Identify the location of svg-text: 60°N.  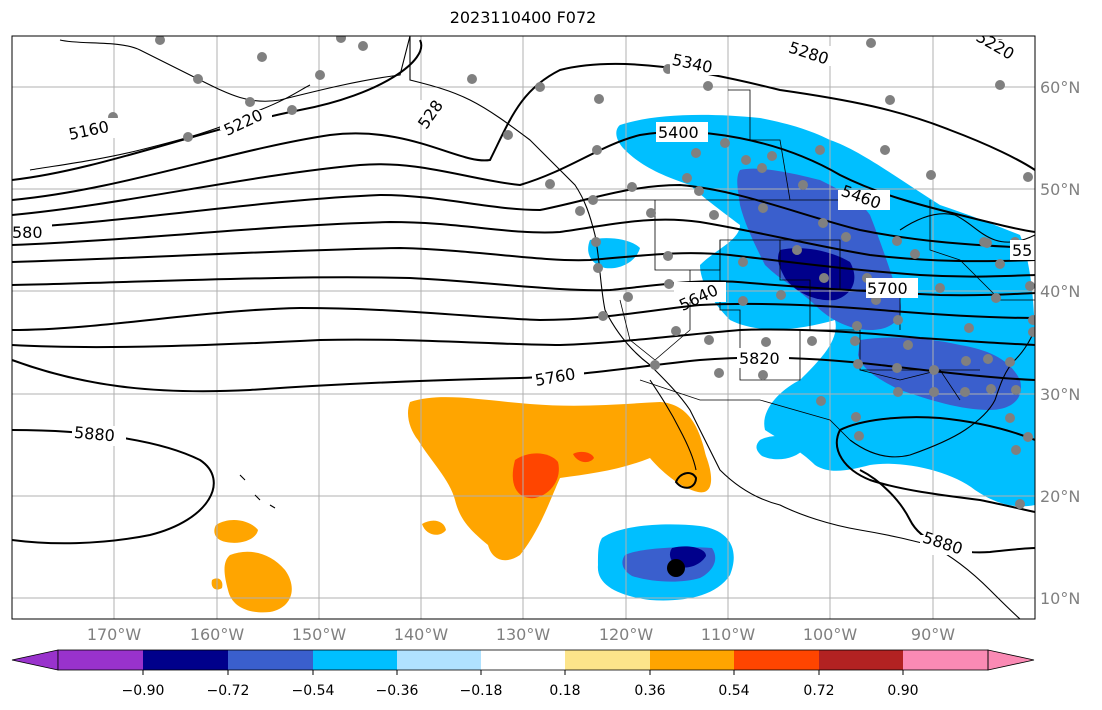
(1060, 87).